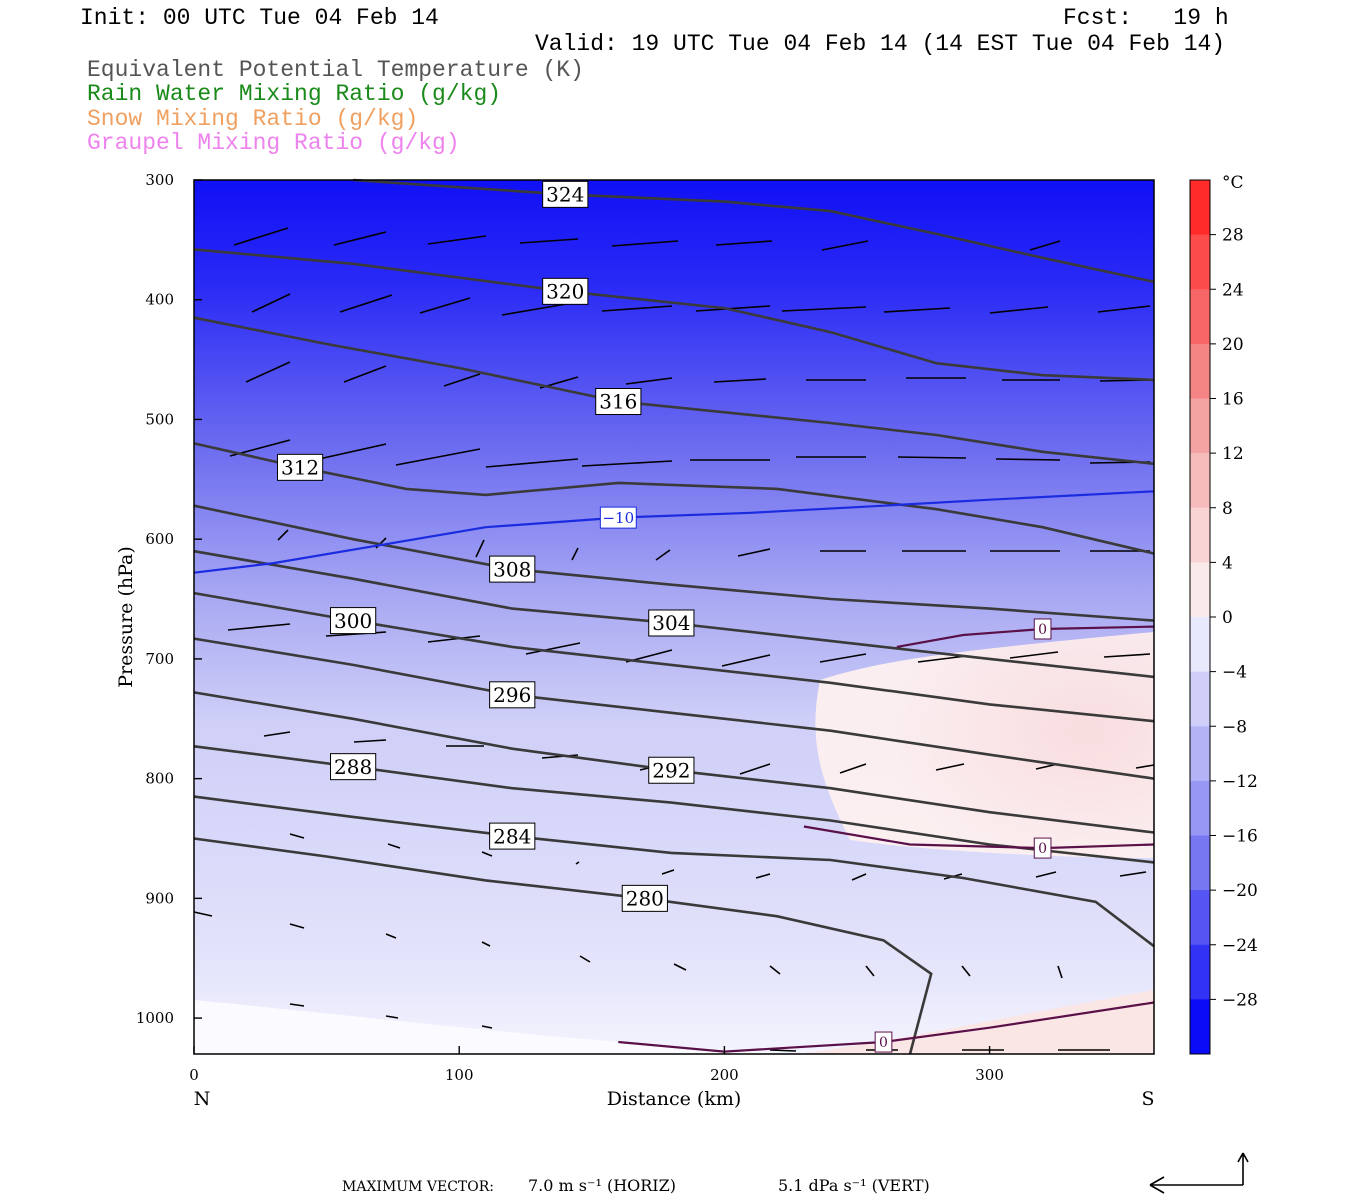 This screenshot has width=1350, height=1200. I want to click on colorbar-tick-label: −28, so click(1240, 1000).